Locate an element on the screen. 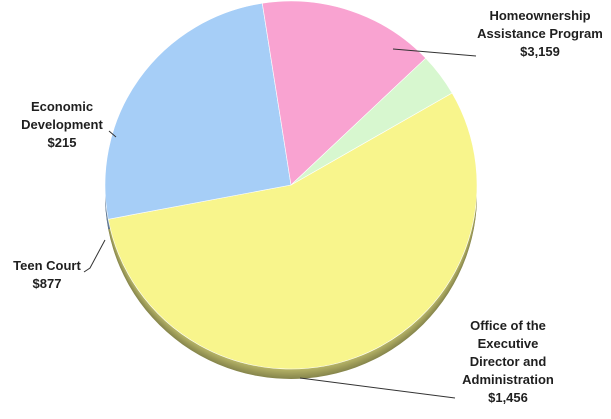  slice-label-office-of-the-executive-director-and-administration: Office of the is located at coordinates (508, 325).